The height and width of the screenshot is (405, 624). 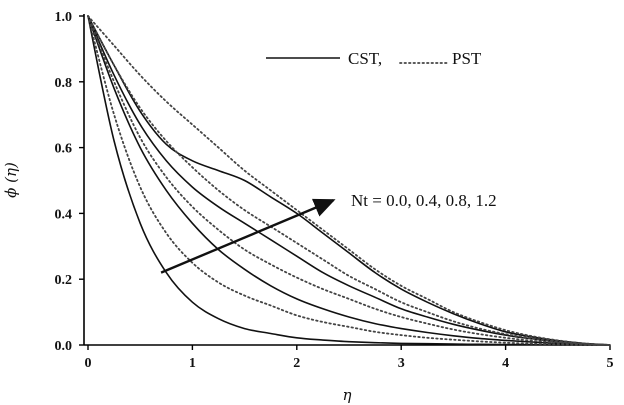 I want to click on x-tick-label: 5, so click(x=610, y=363).